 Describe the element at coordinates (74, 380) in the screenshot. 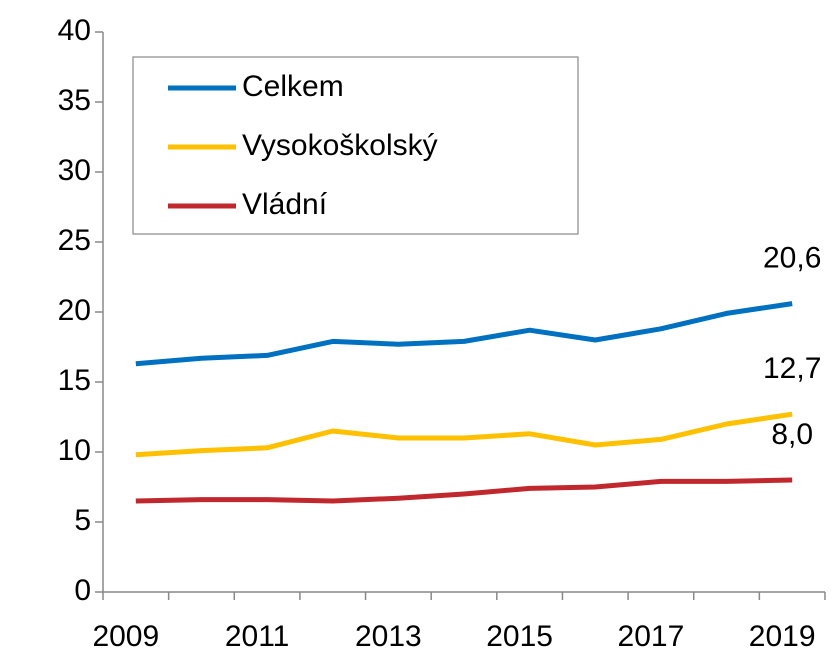

I see `y-tick-label: 15` at that location.